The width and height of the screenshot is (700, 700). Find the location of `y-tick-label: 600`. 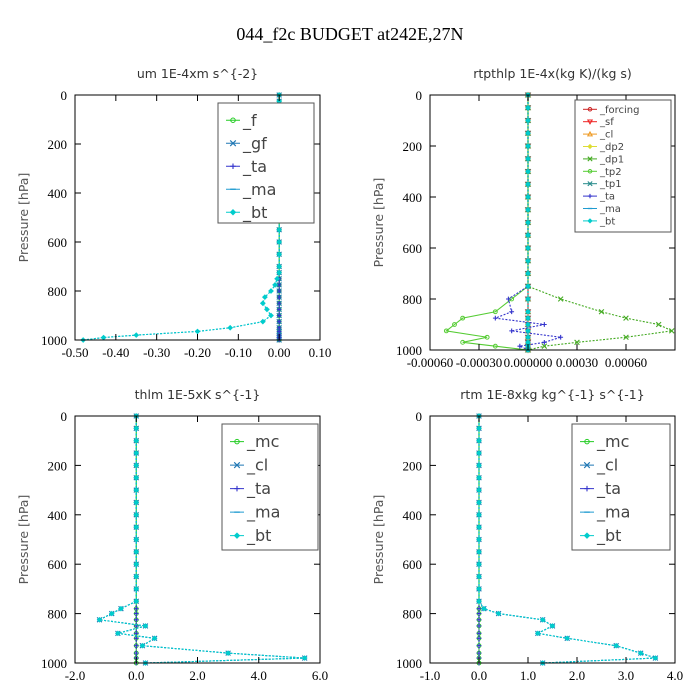

y-tick-label: 600 is located at coordinates (58, 564).